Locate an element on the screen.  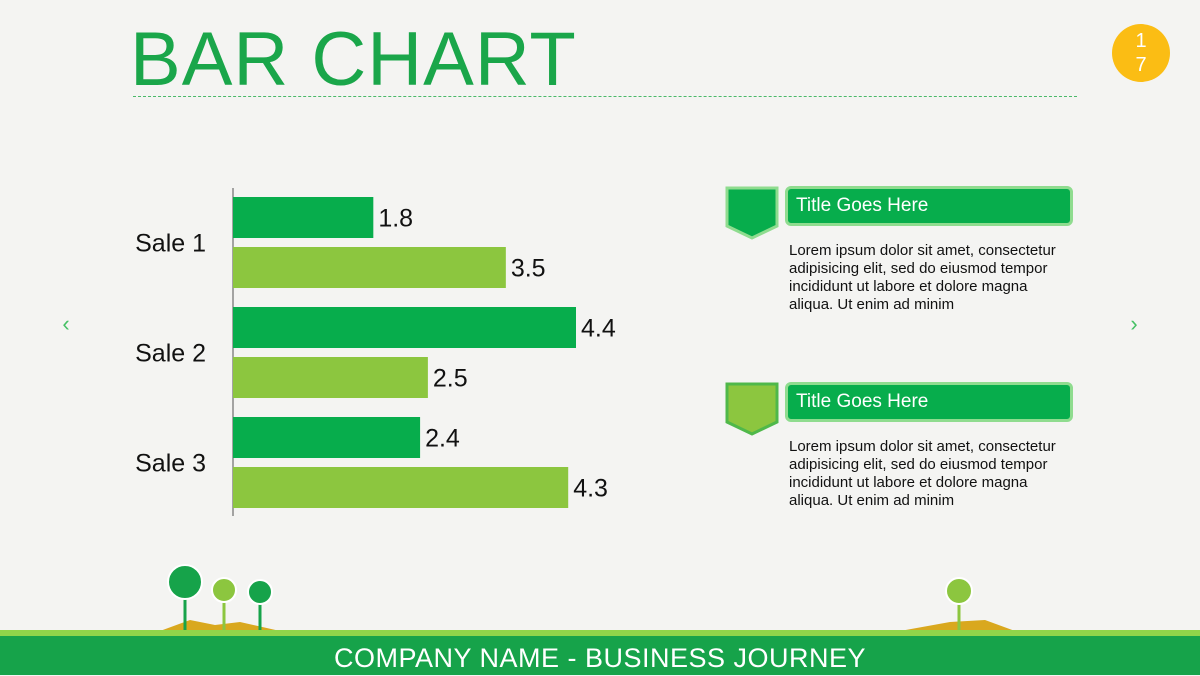
previous-slide-button: ‹ is located at coordinates (66, 324).